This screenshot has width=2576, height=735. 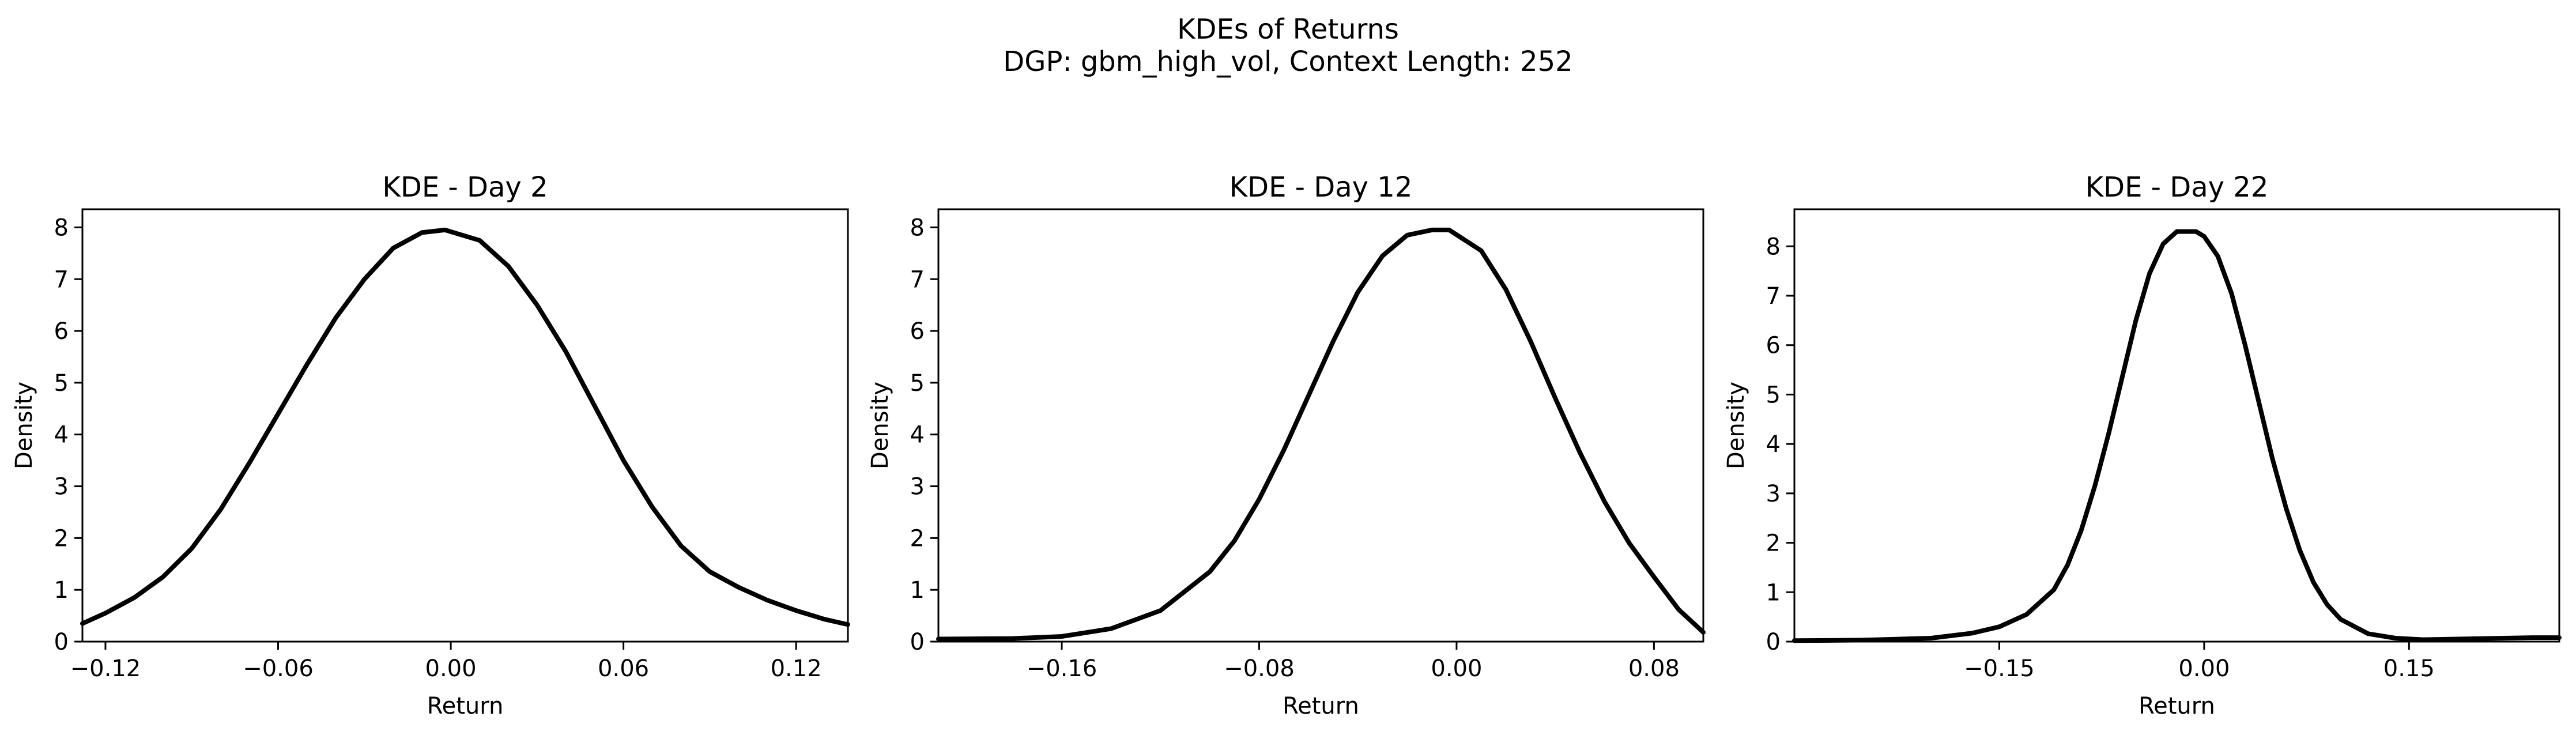 What do you see at coordinates (1999, 668) in the screenshot?
I see `x-tick-label: −0.15` at bounding box center [1999, 668].